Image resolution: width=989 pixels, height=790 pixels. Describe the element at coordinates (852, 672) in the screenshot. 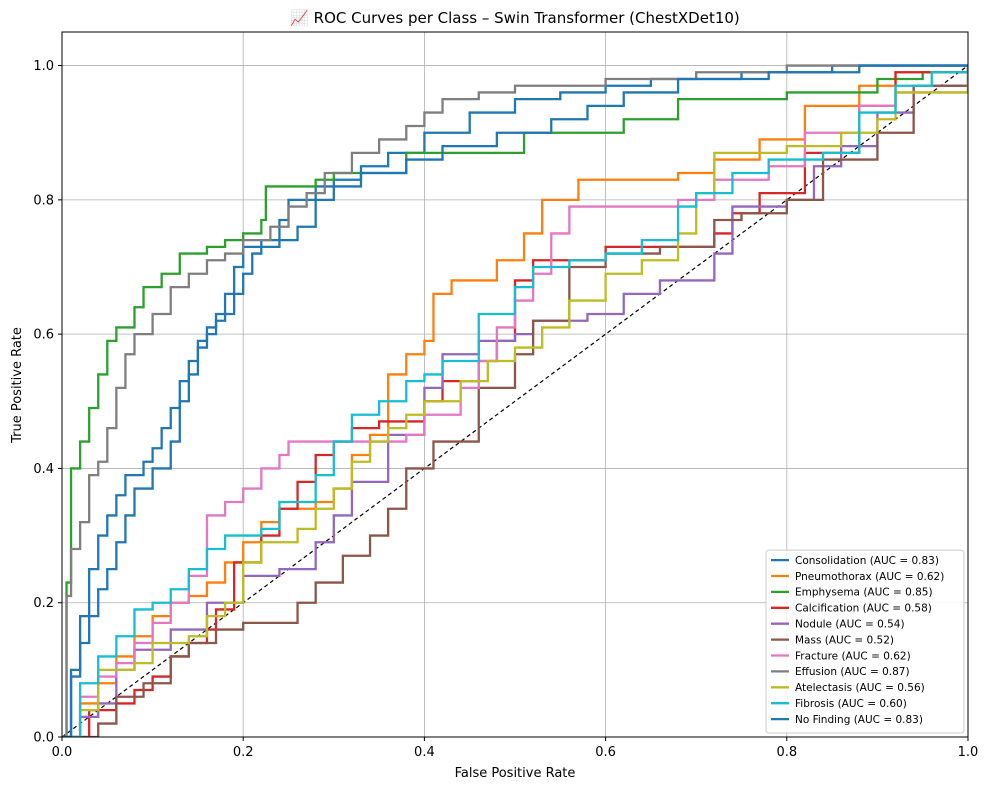

I see `legend-label: Effusion (AUC = 0.87)` at that location.